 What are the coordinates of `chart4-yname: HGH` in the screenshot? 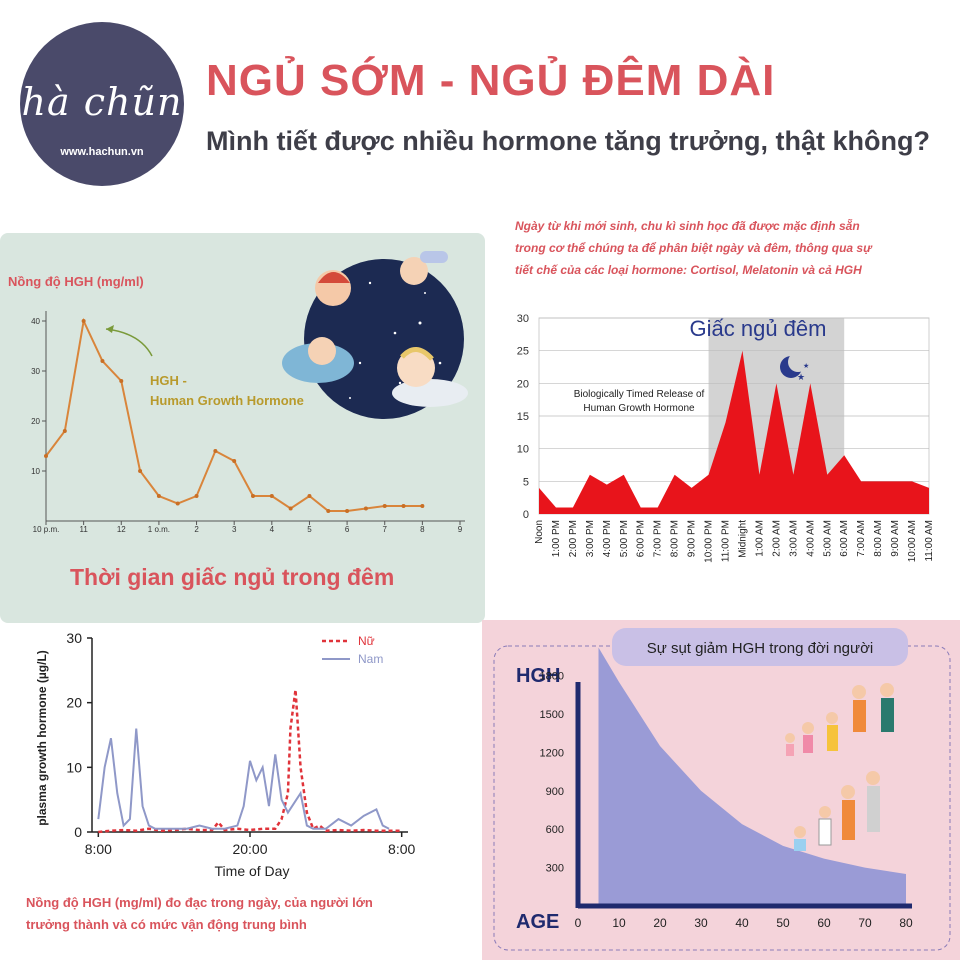 It's located at (538, 676).